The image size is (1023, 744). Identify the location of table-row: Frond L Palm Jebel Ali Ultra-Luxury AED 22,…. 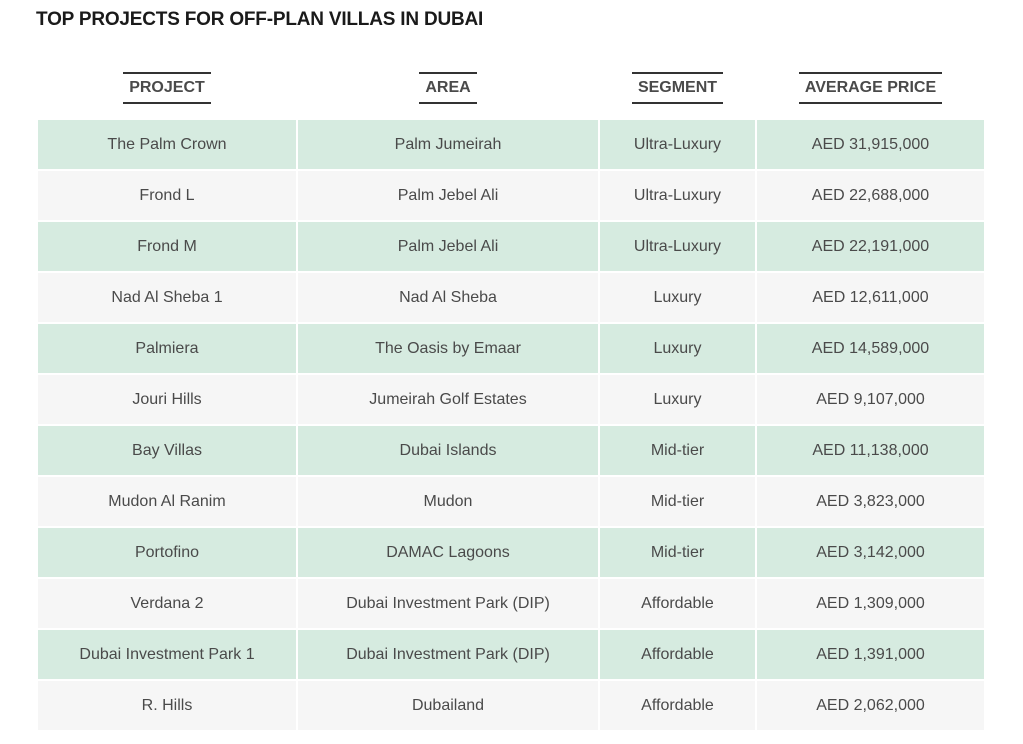
(511, 195).